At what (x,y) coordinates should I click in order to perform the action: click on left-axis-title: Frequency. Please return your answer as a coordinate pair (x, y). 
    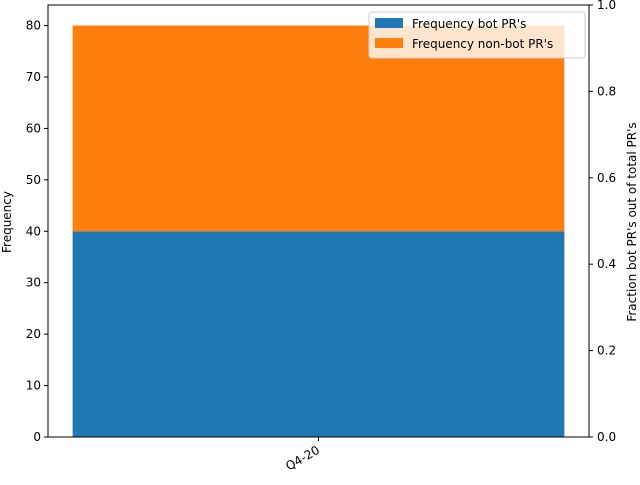
    Looking at the image, I should click on (7, 222).